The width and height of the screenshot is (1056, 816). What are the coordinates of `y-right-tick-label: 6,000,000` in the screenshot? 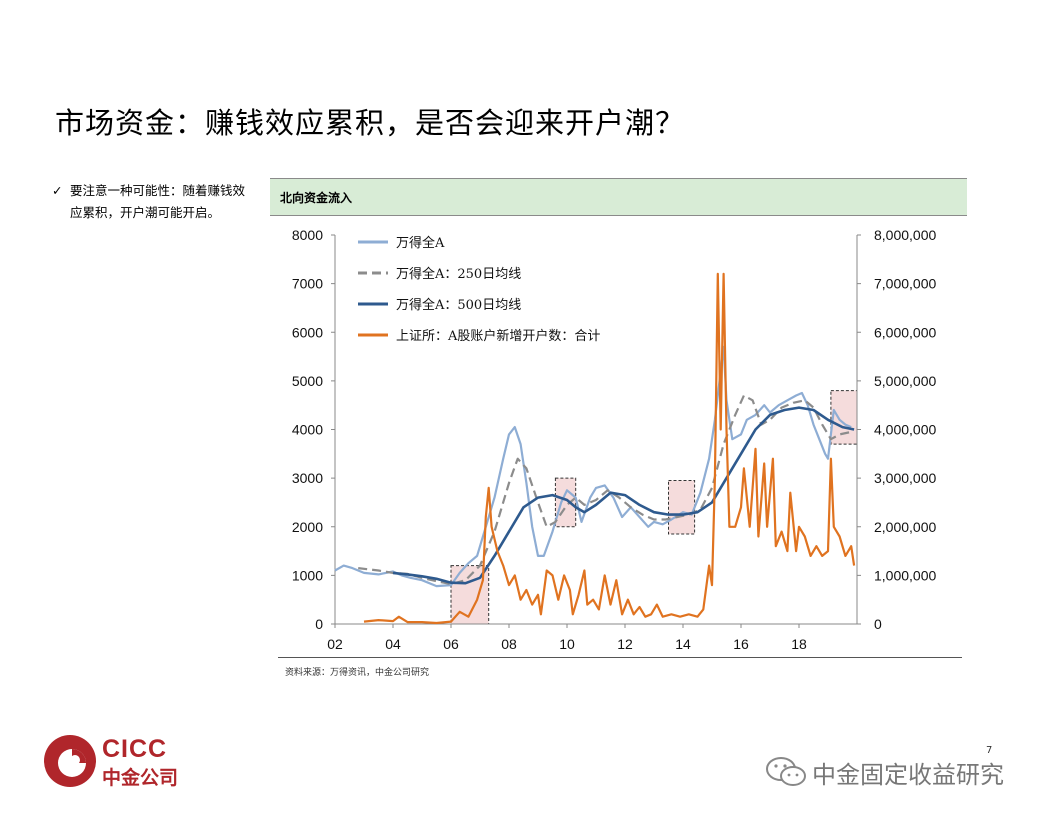 It's located at (905, 332).